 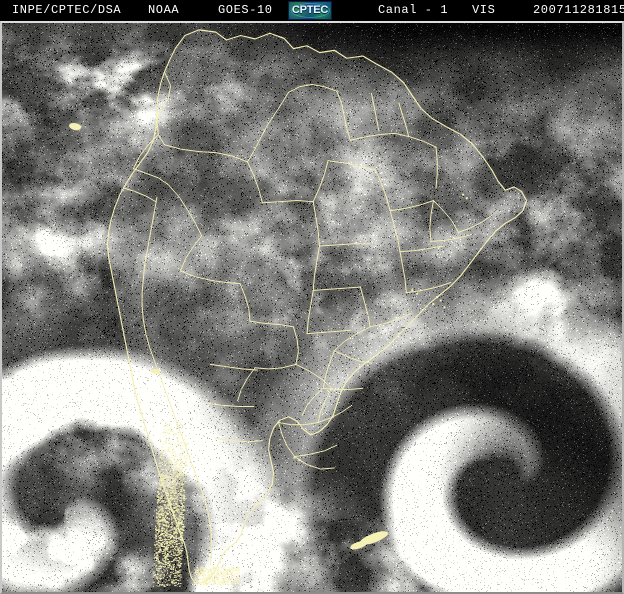 I want to click on header-agency-label: NOAA, so click(x=164, y=10).